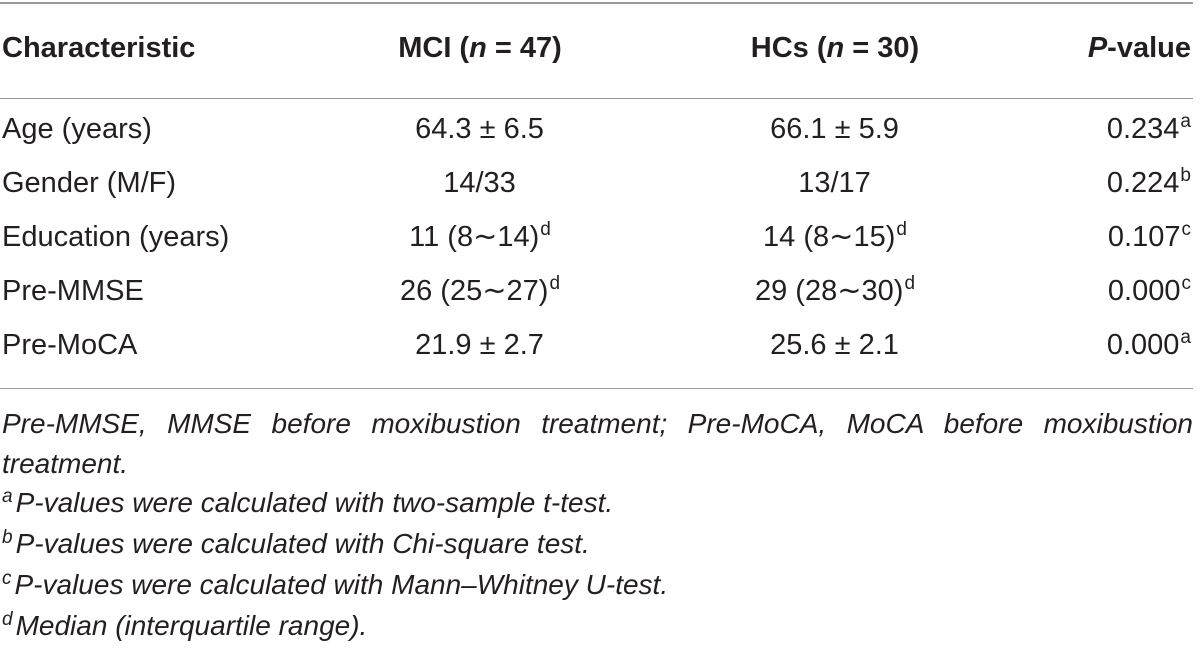 The width and height of the screenshot is (1200, 661). I want to click on header-hcs: HCs (n = 30), so click(835, 48).